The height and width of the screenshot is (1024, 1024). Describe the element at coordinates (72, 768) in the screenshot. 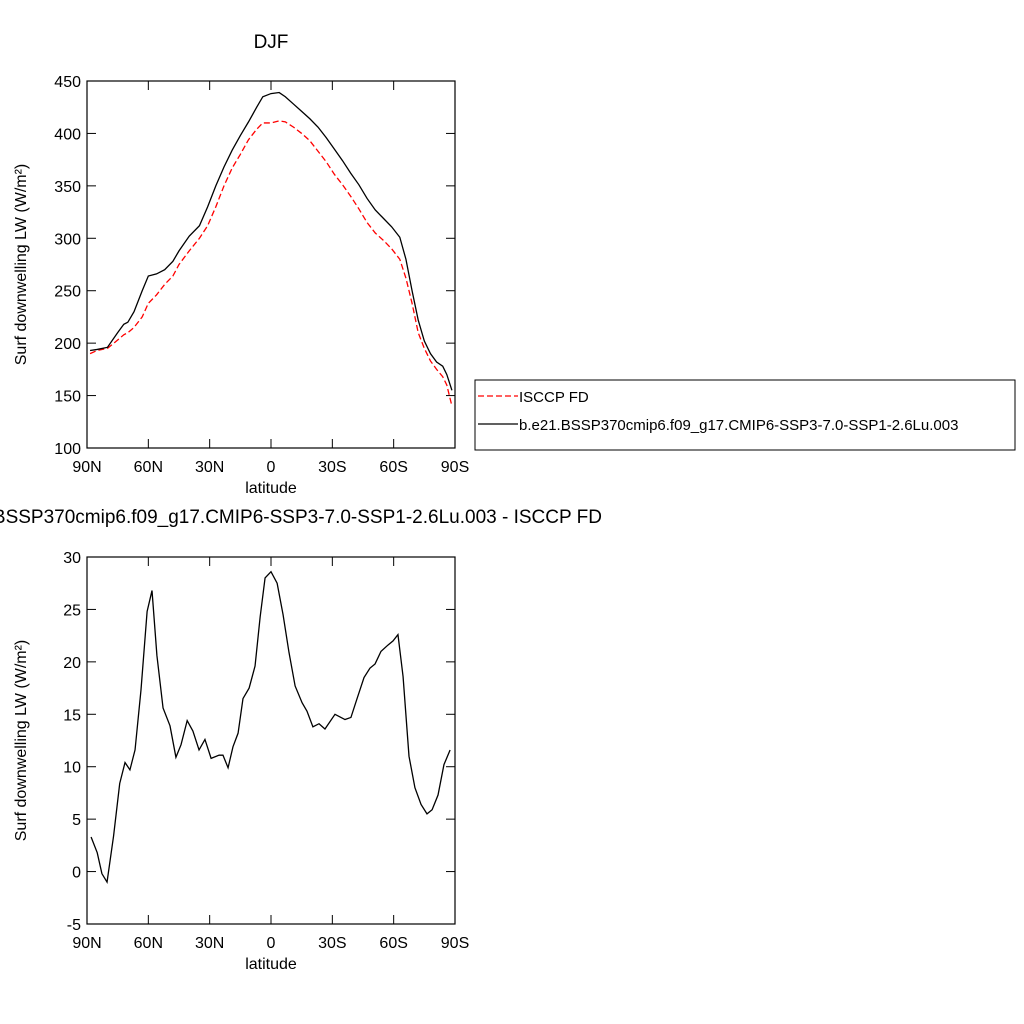

I see `y-tick-label: 10` at that location.